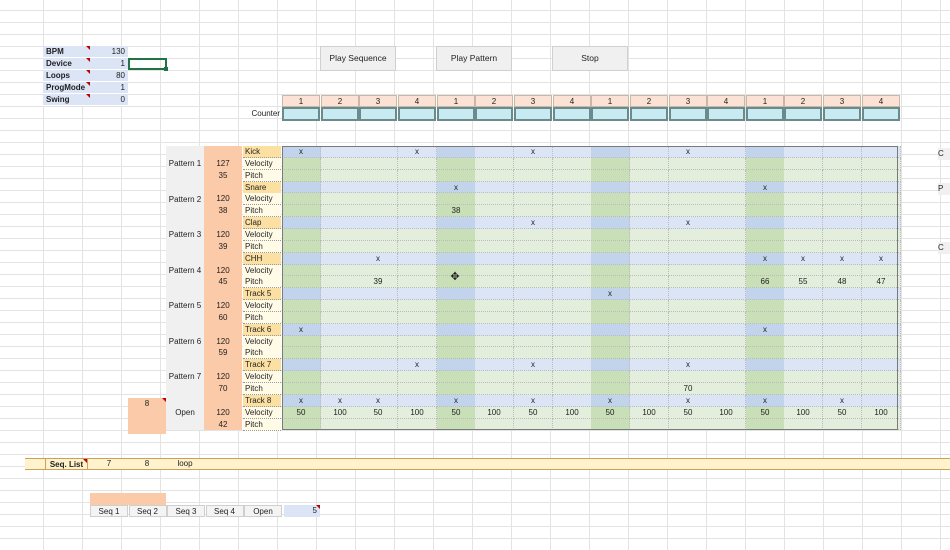 Image resolution: width=950 pixels, height=550 pixels. What do you see at coordinates (262, 199) in the screenshot?
I see `velocity-label: Velocity` at bounding box center [262, 199].